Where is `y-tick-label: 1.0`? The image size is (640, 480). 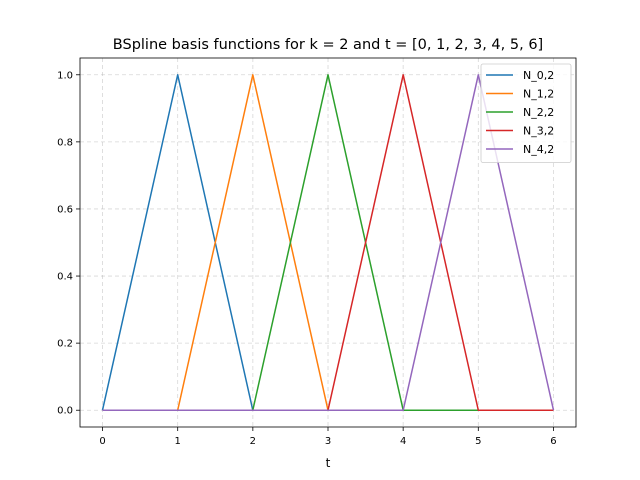
y-tick-label: 1.0 is located at coordinates (65, 75).